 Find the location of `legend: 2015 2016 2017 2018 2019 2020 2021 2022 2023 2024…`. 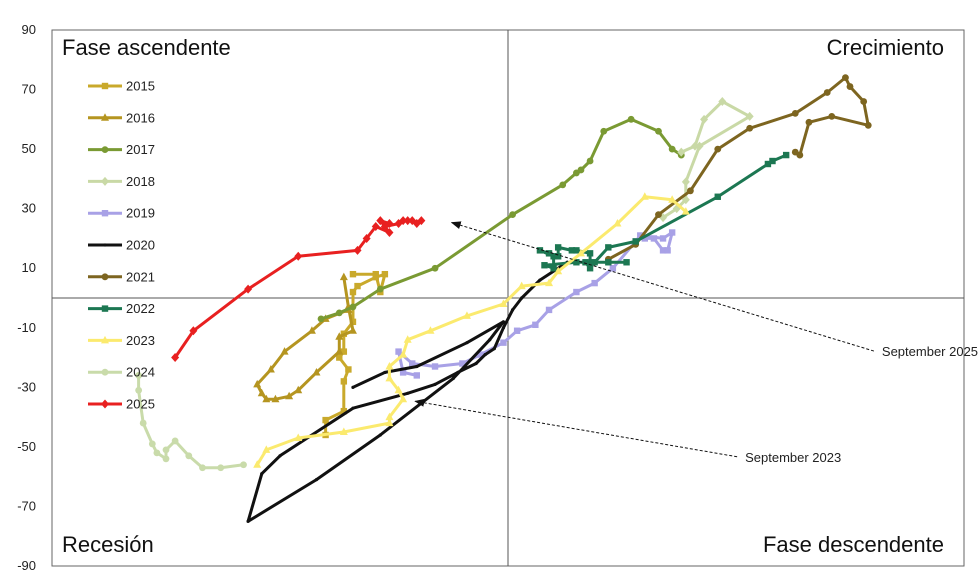

legend: 2015 2016 2017 2018 2019 2020 2021 2022 2023 2024… is located at coordinates (121, 245).